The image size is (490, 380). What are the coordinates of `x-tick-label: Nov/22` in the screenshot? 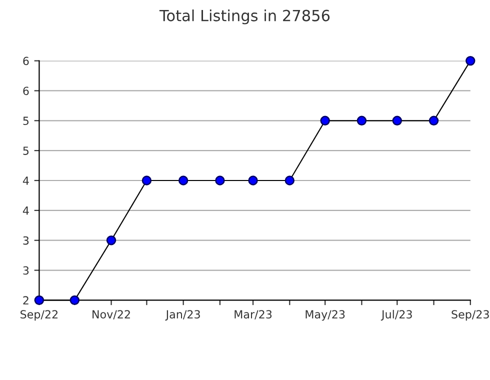 It's located at (111, 315).